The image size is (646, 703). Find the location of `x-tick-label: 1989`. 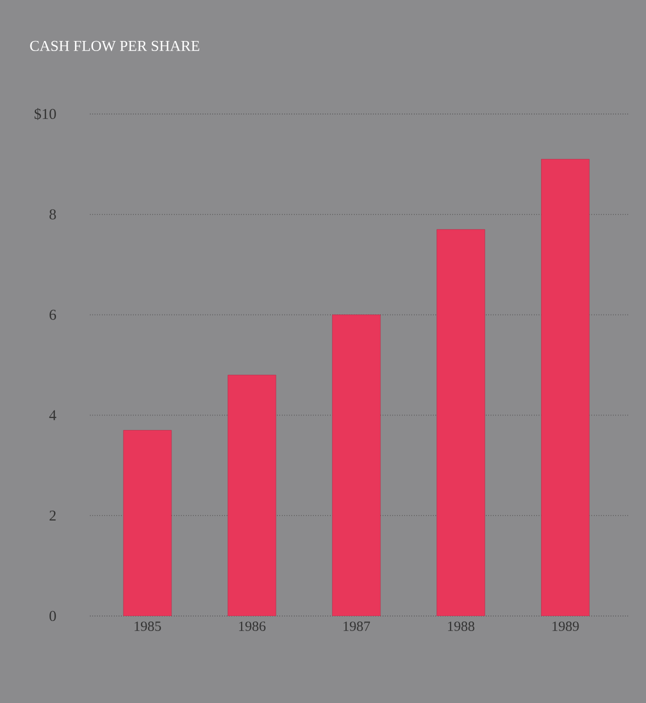

x-tick-label: 1989 is located at coordinates (565, 626).